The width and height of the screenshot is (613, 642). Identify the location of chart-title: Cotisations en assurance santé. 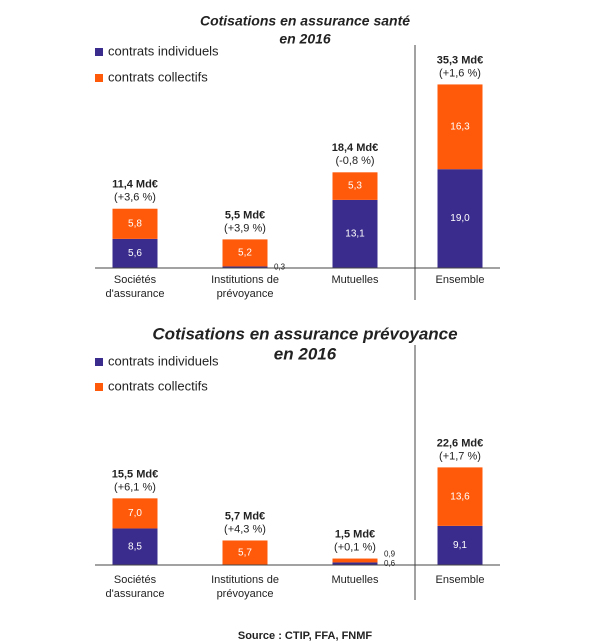
(305, 21).